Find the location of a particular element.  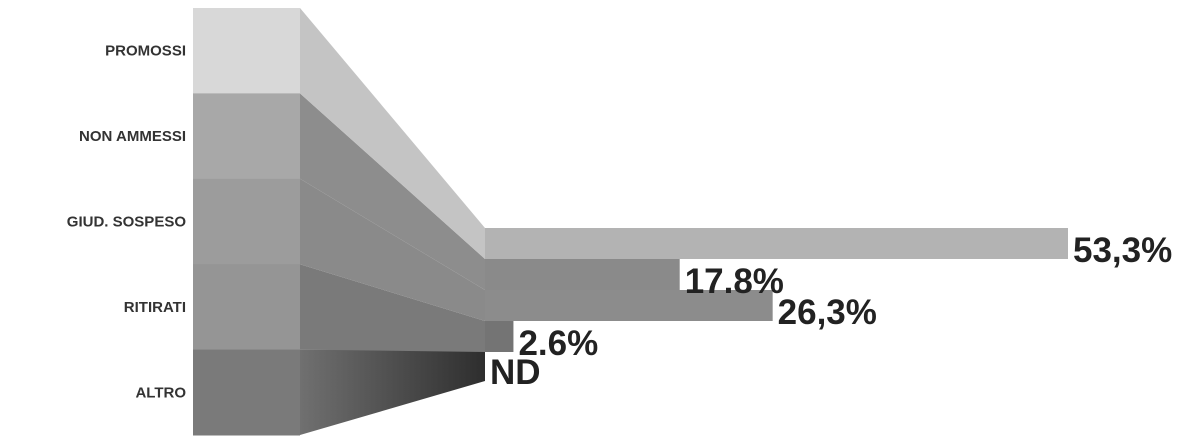

value-label-non-ammessi: 17.8% is located at coordinates (734, 281).